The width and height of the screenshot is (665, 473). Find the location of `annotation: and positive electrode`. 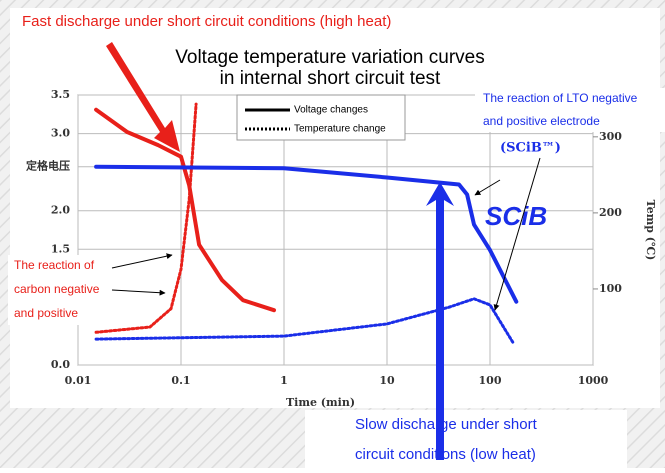

annotation: and positive electrode is located at coordinates (541, 121).